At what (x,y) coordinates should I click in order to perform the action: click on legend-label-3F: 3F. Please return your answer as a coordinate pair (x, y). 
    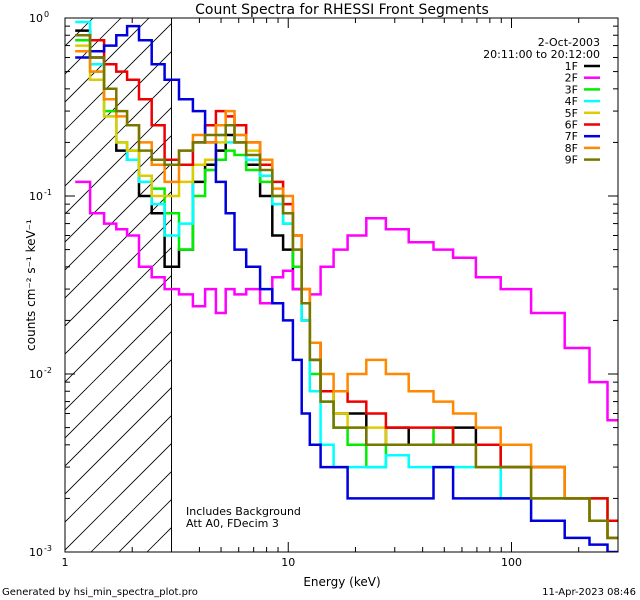
    Looking at the image, I should click on (571, 89).